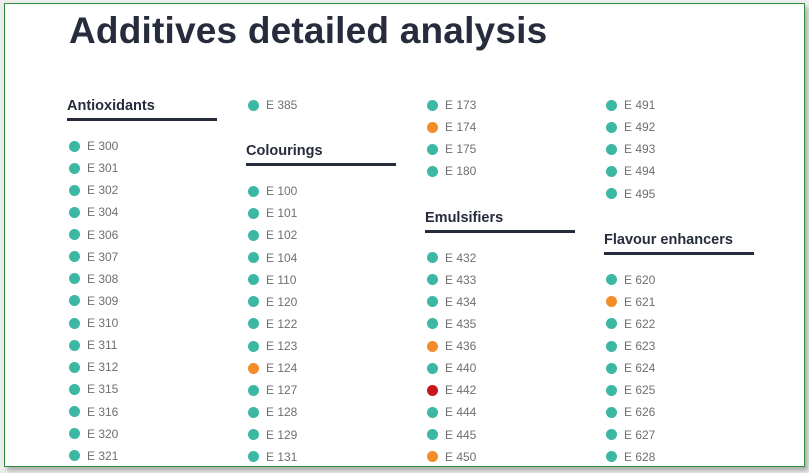  What do you see at coordinates (143, 279) in the screenshot?
I see `additive-item: E 308` at bounding box center [143, 279].